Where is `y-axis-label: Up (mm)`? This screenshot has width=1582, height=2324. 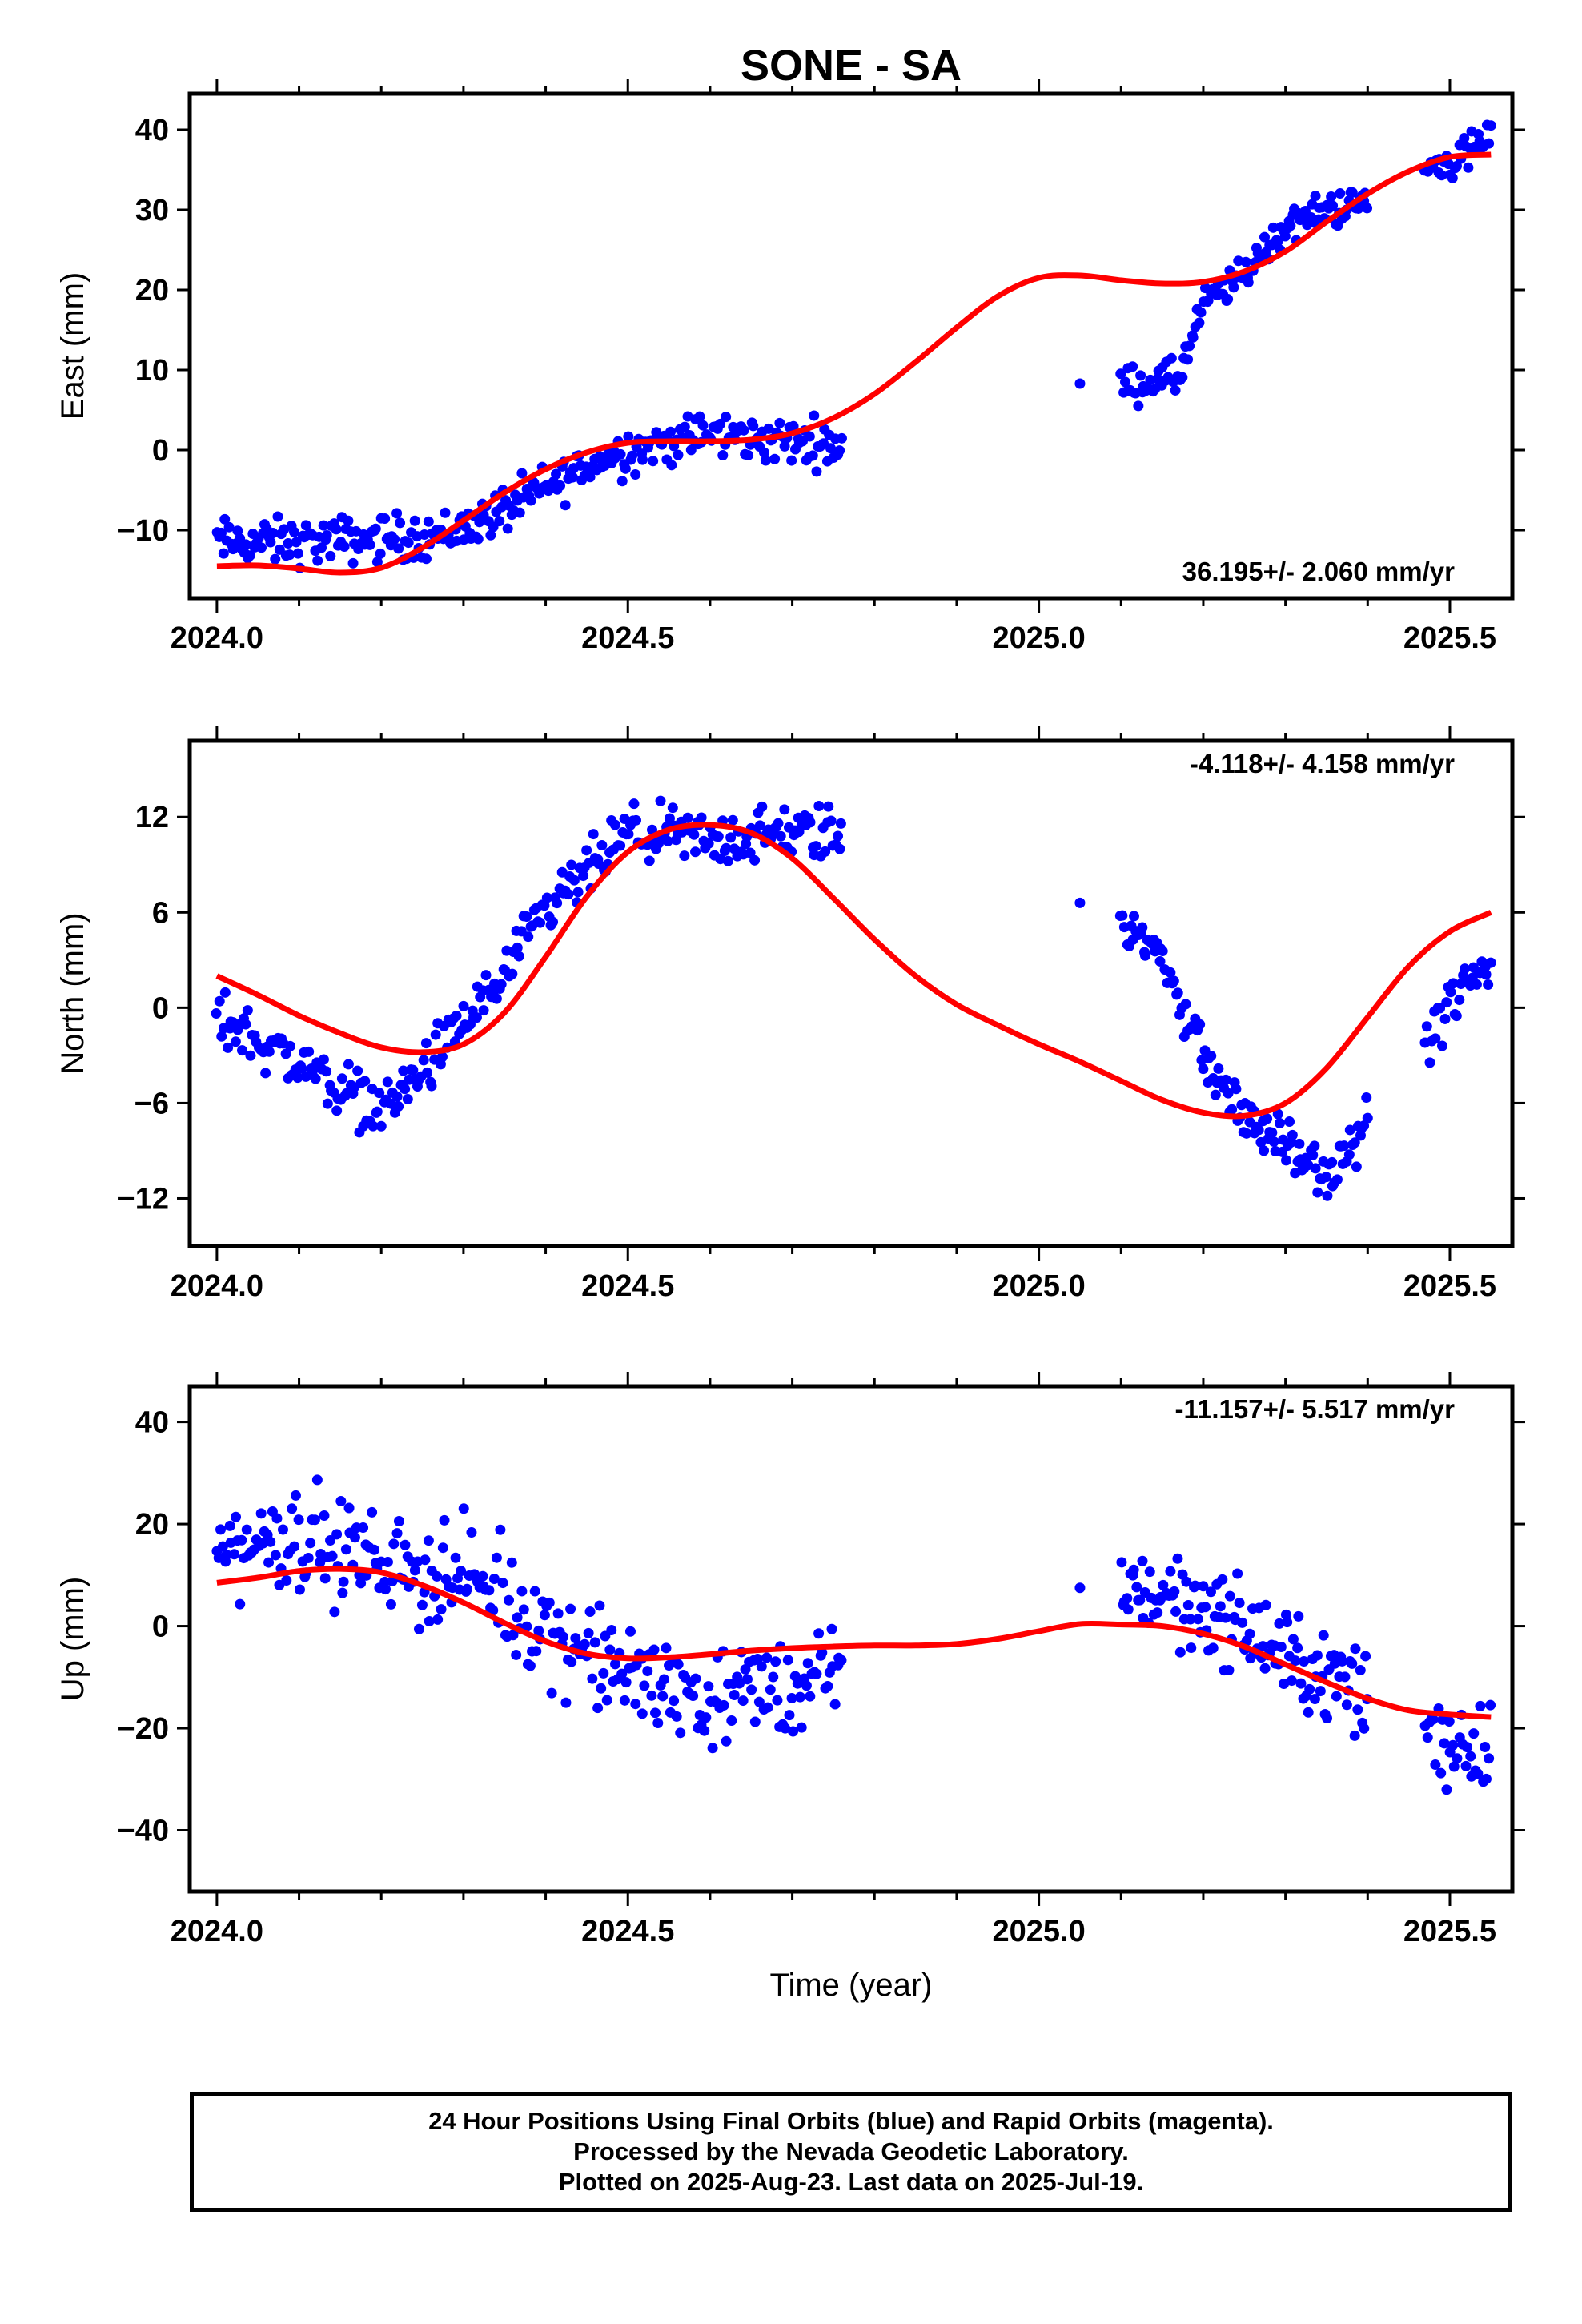 y-axis-label: Up (mm) is located at coordinates (72, 1639).